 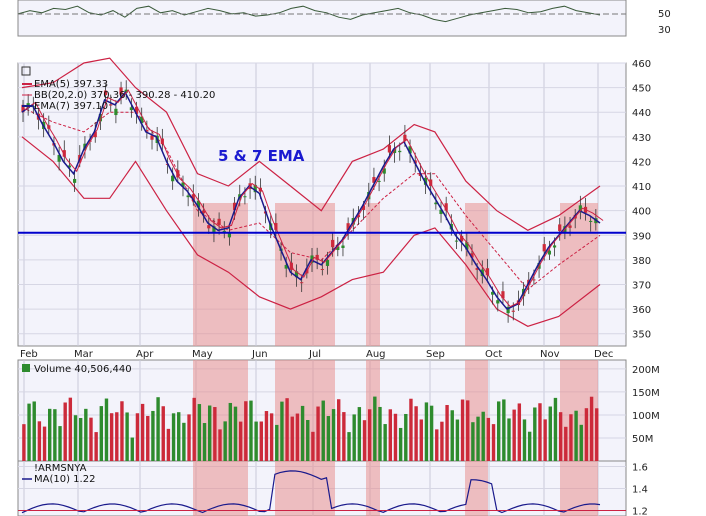 What do you see at coordinates (71, 106) in the screenshot?
I see `ema7-legend: EMA(7) 397.10` at bounding box center [71, 106].